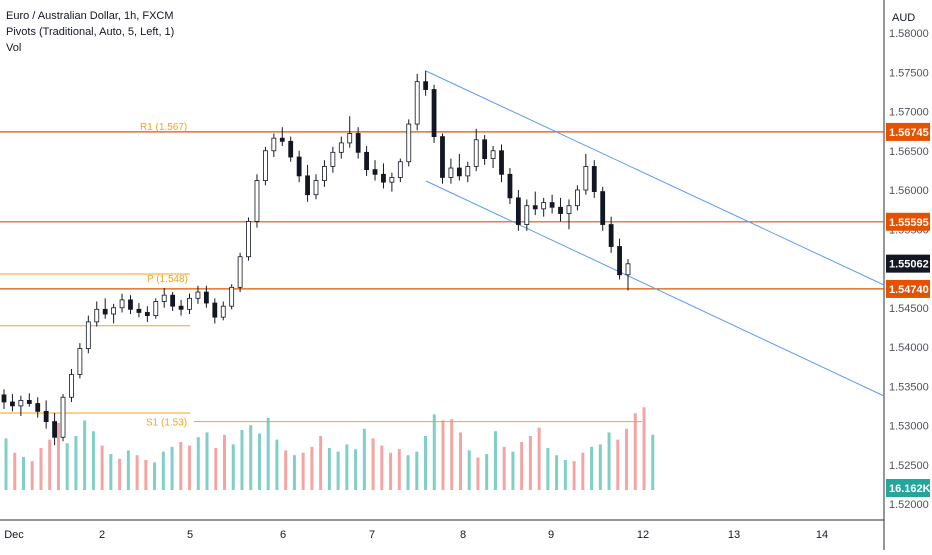 The width and height of the screenshot is (932, 555). Describe the element at coordinates (909, 73) in the screenshot. I see `price-tick-label: 1.57500` at that location.